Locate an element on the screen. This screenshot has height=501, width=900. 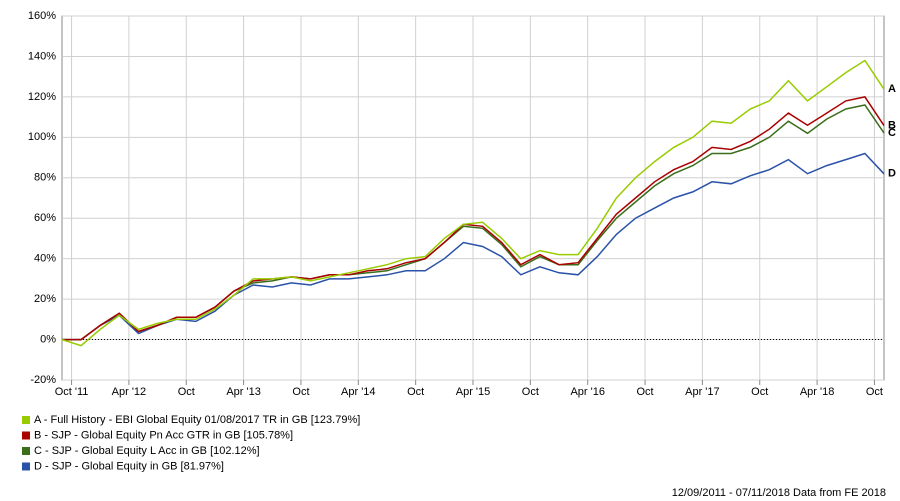
end-label: B is located at coordinates (892, 126).